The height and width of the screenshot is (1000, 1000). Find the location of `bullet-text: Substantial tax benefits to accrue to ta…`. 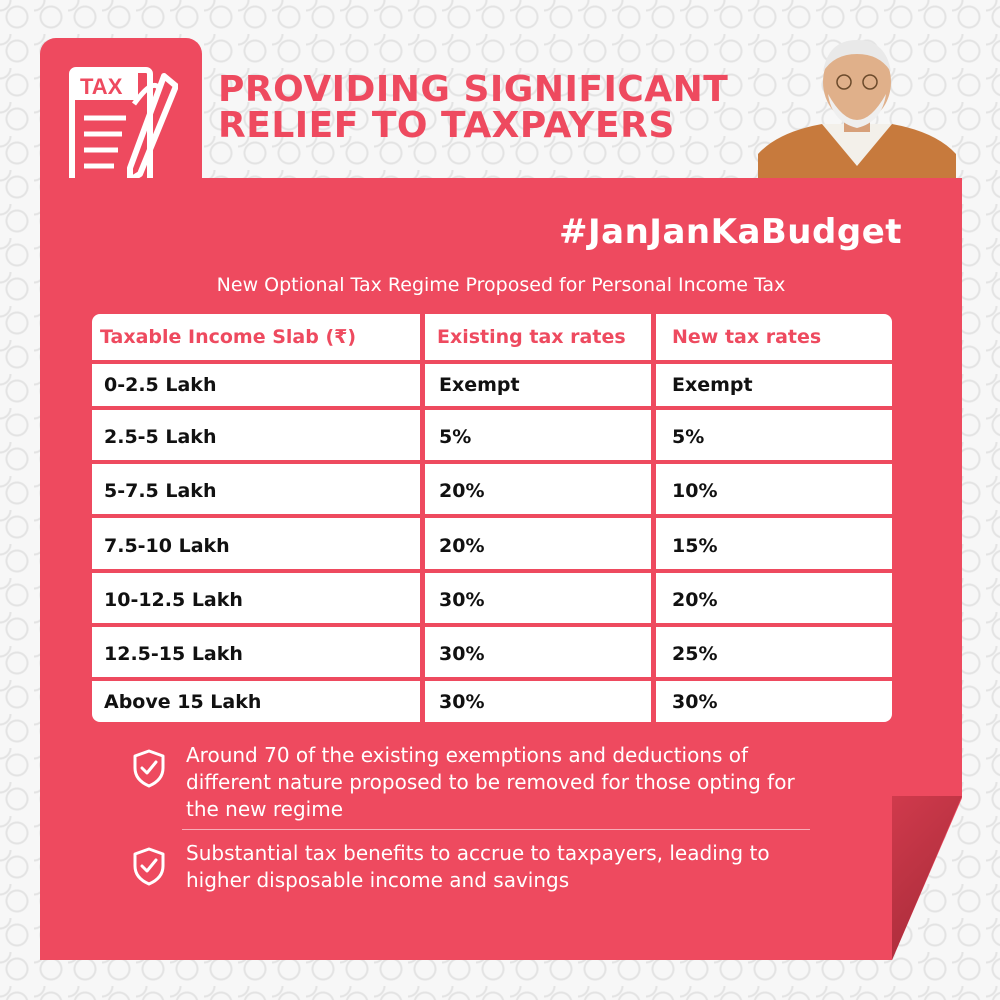

bullet-text: Substantial tax benefits to accrue to ta… is located at coordinates (478, 866).